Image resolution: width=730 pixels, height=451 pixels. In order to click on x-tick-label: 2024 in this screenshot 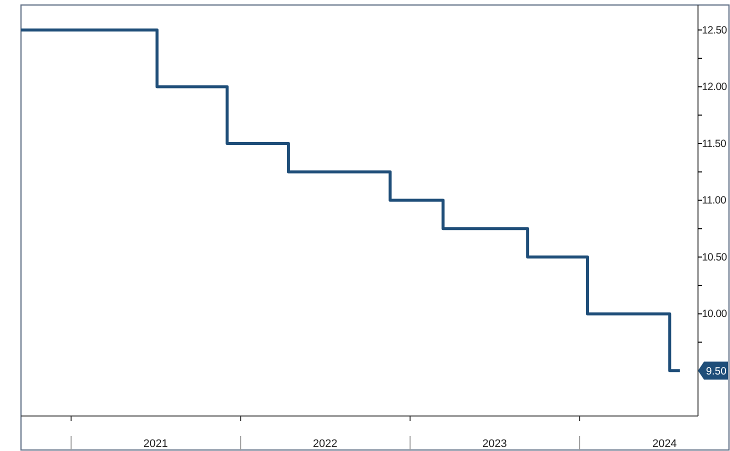, I will do `click(664, 444)`.